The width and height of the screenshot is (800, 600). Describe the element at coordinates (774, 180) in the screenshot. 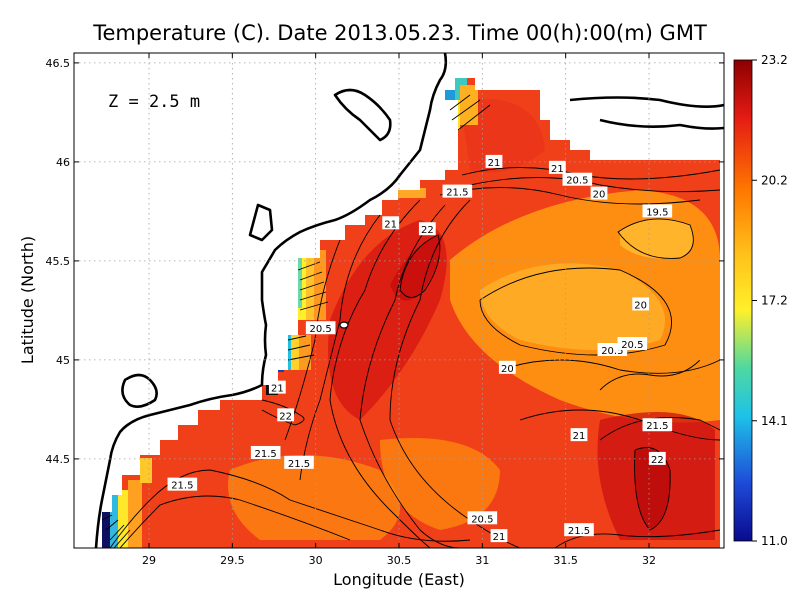

I see `colorbar-tick-label: 20.2` at that location.